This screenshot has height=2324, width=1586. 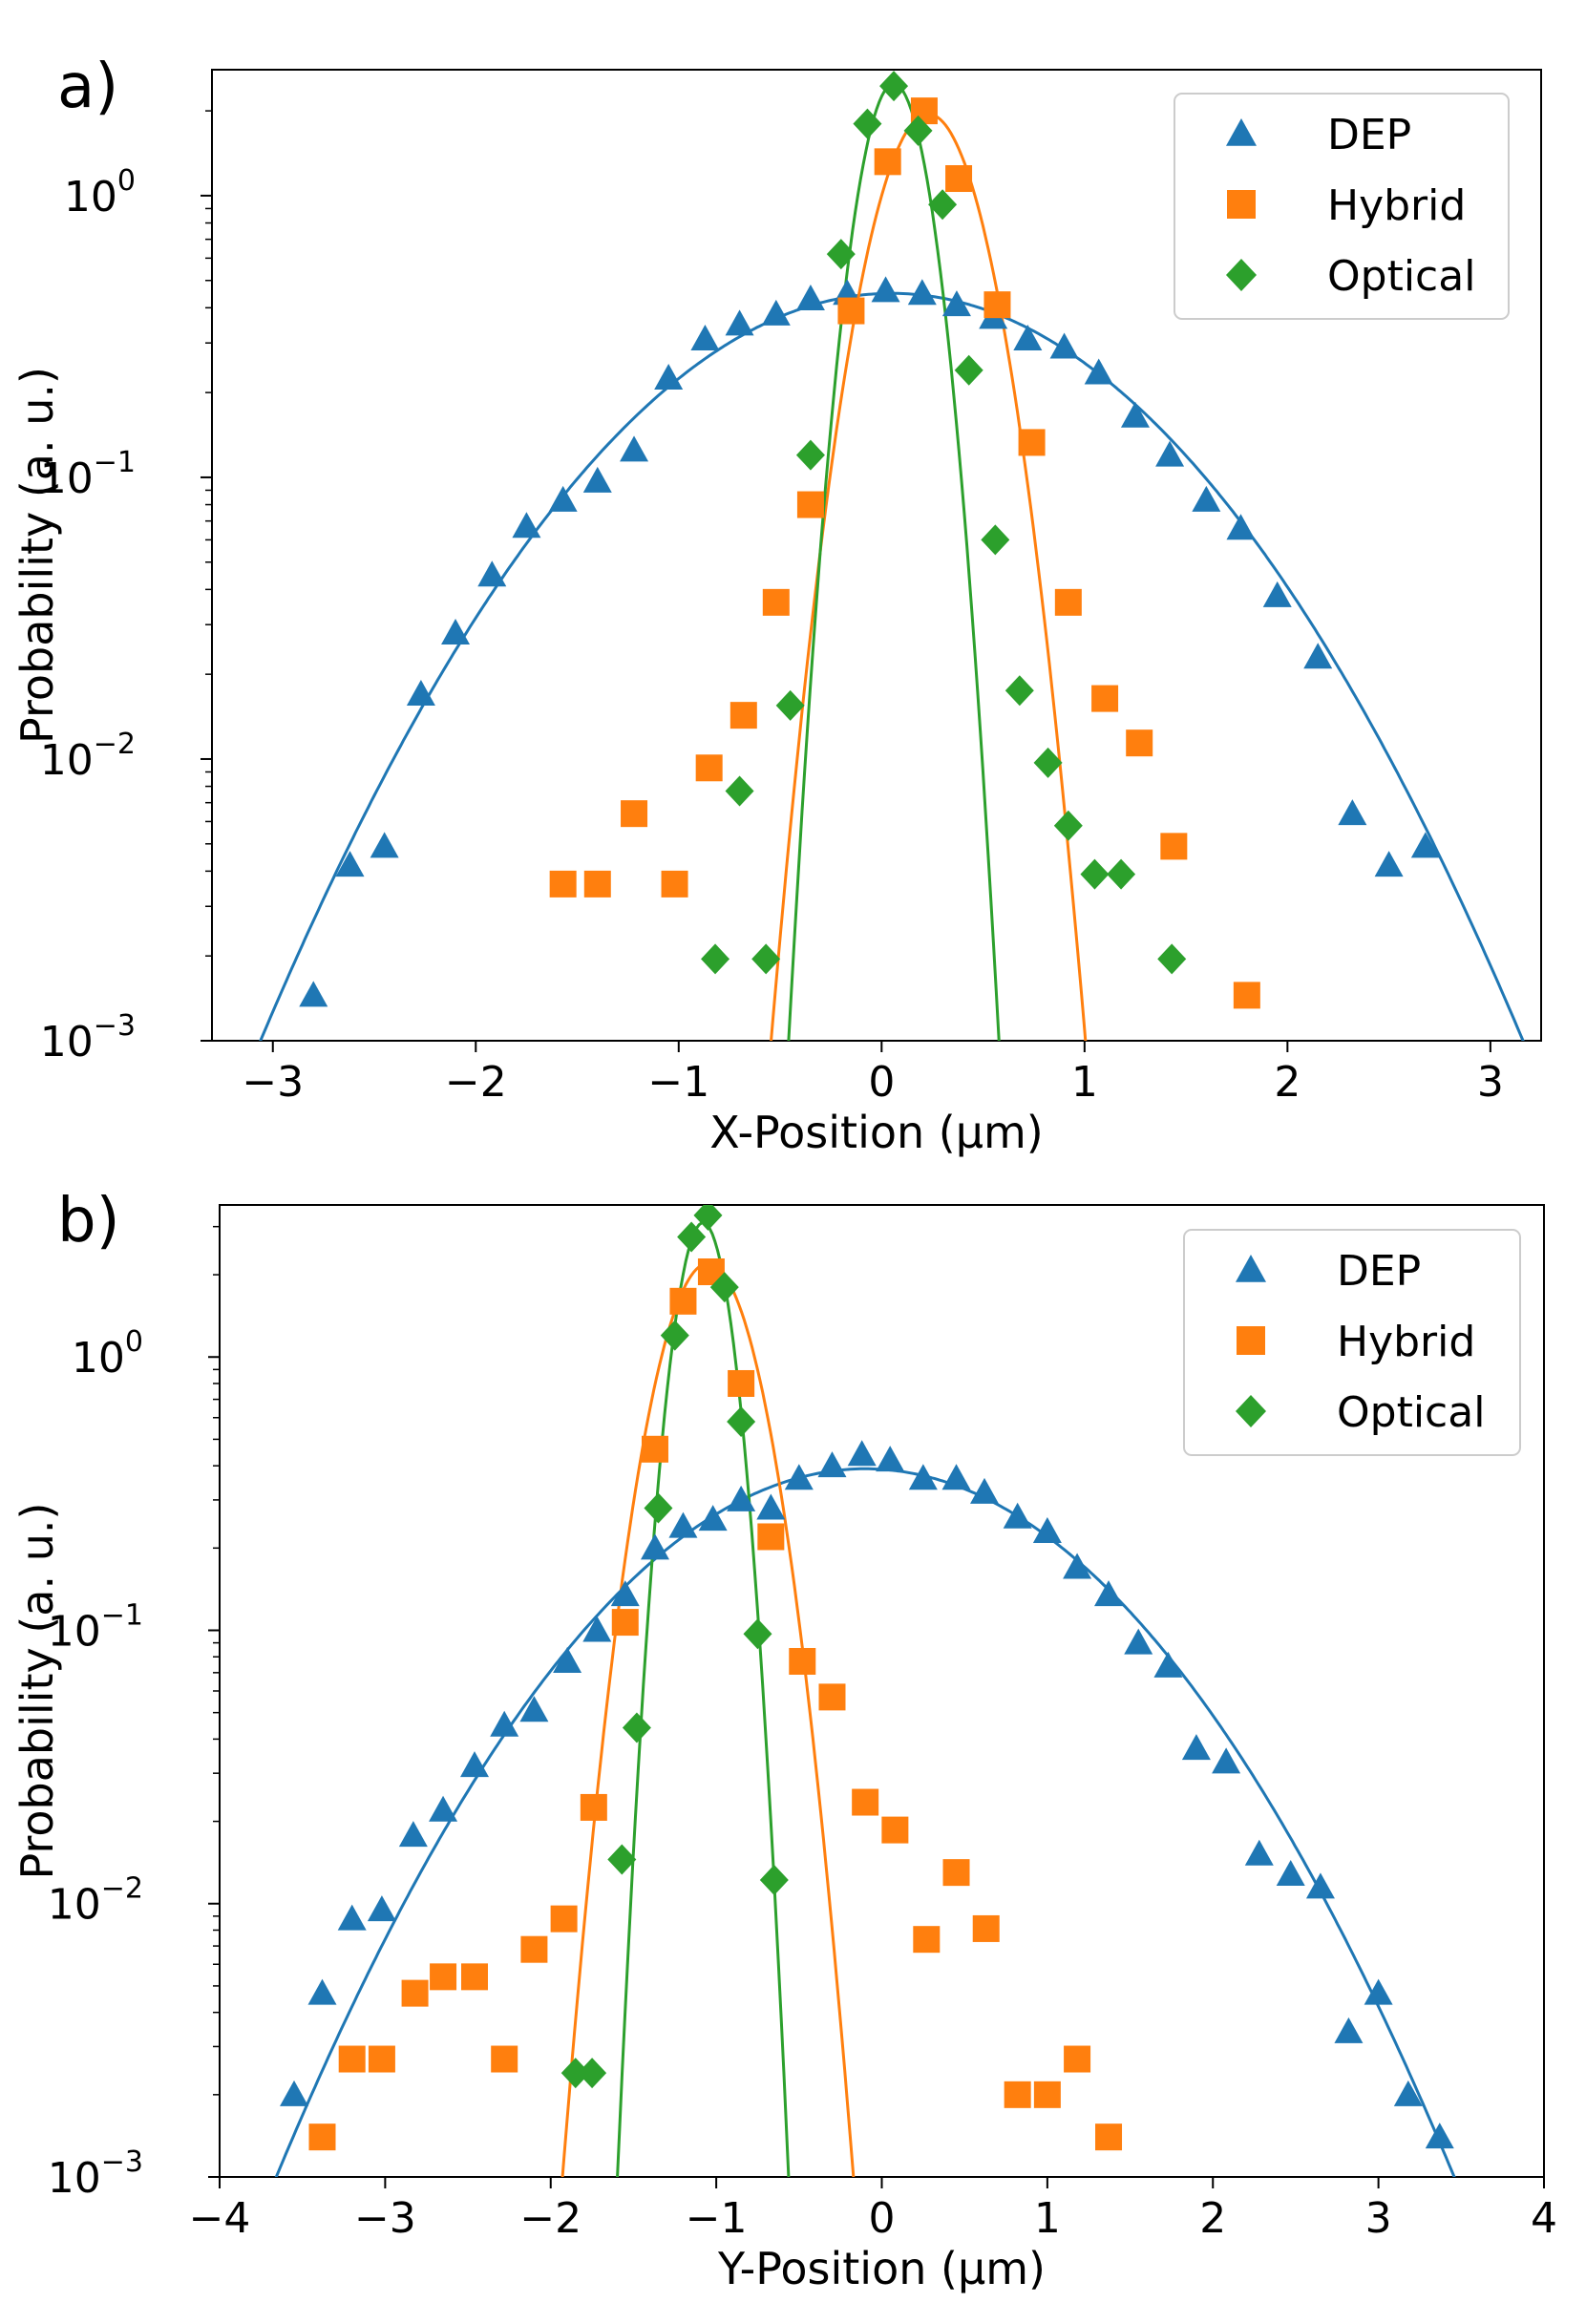 What do you see at coordinates (882, 2218) in the screenshot?
I see `x-tick-label: 0` at bounding box center [882, 2218].